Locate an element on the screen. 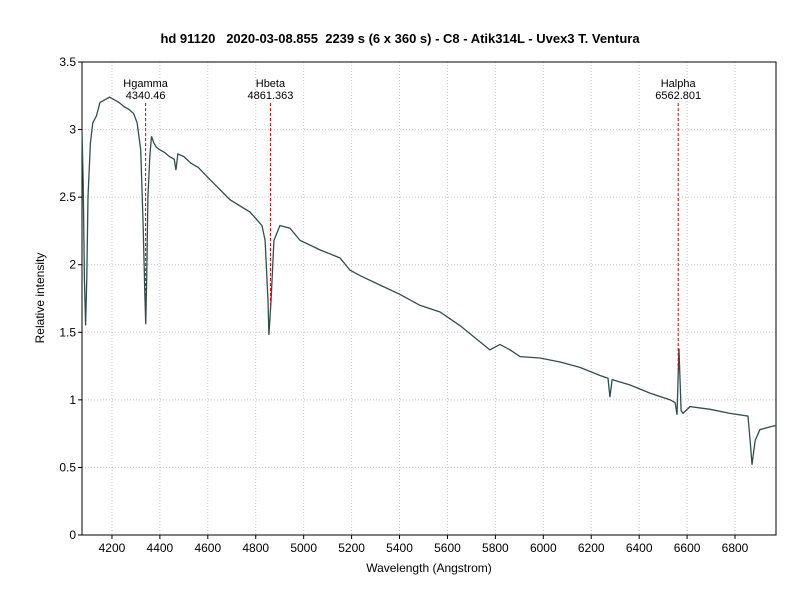 Image resolution: width=800 pixels, height=600 pixels. x-axis-label: Wavelength (Angstrom) is located at coordinates (429, 568).